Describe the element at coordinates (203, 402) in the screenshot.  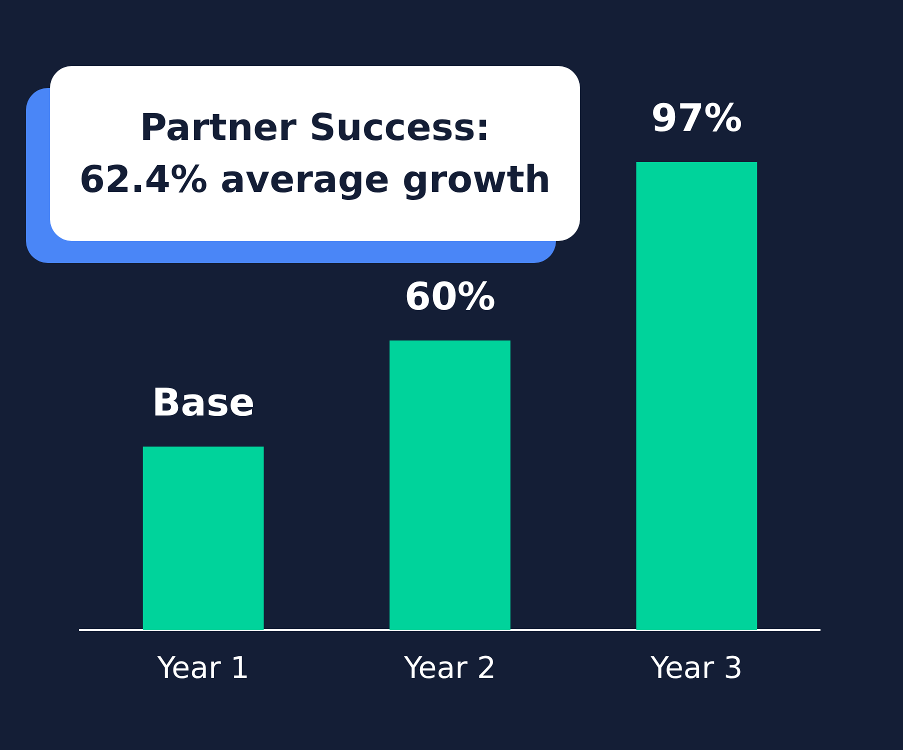
I see `data-label: Base` at that location.